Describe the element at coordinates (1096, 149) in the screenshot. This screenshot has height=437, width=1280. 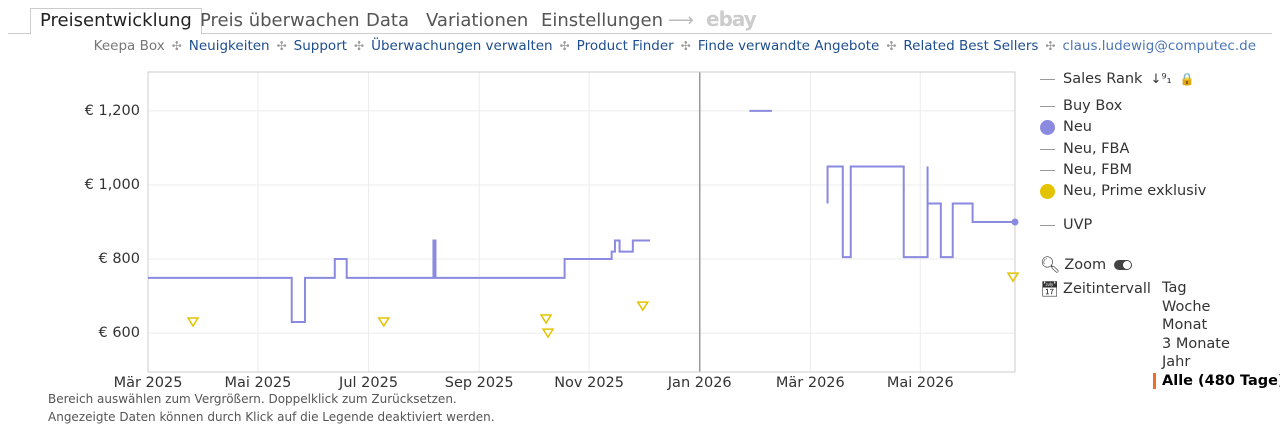
I see `legend-label: Neu, FBA` at that location.